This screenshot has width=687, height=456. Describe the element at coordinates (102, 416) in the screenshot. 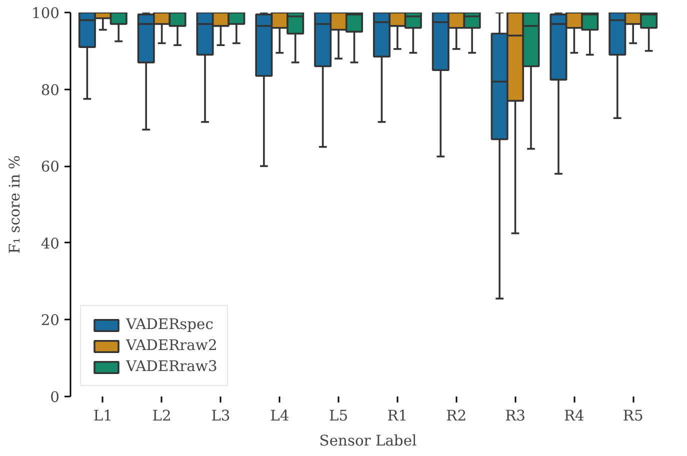

I see `x-tick-label: L1` at that location.